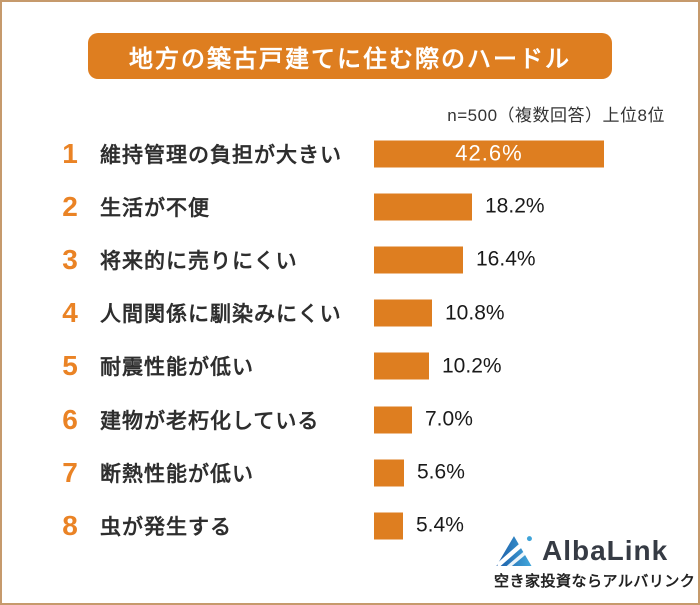 This screenshot has width=700, height=605. I want to click on mountain-swoosh-icon, so click(515, 550).